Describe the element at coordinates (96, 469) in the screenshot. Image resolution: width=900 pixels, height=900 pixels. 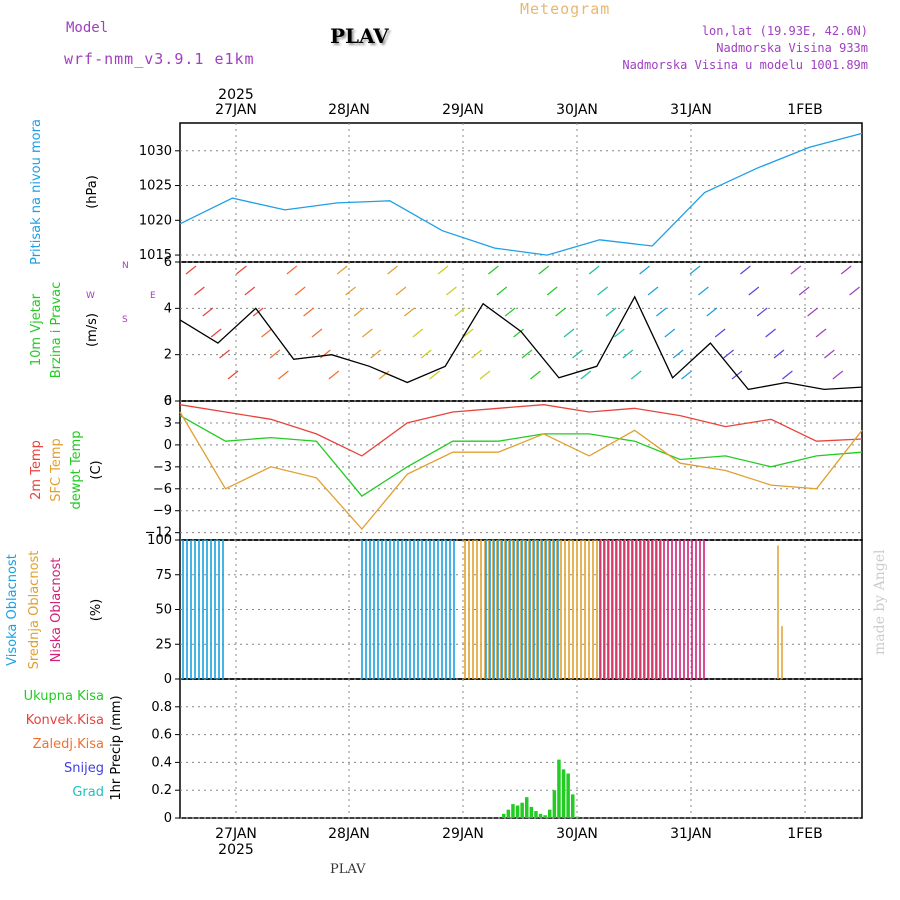
I see `temp-unit: (C)` at that location.